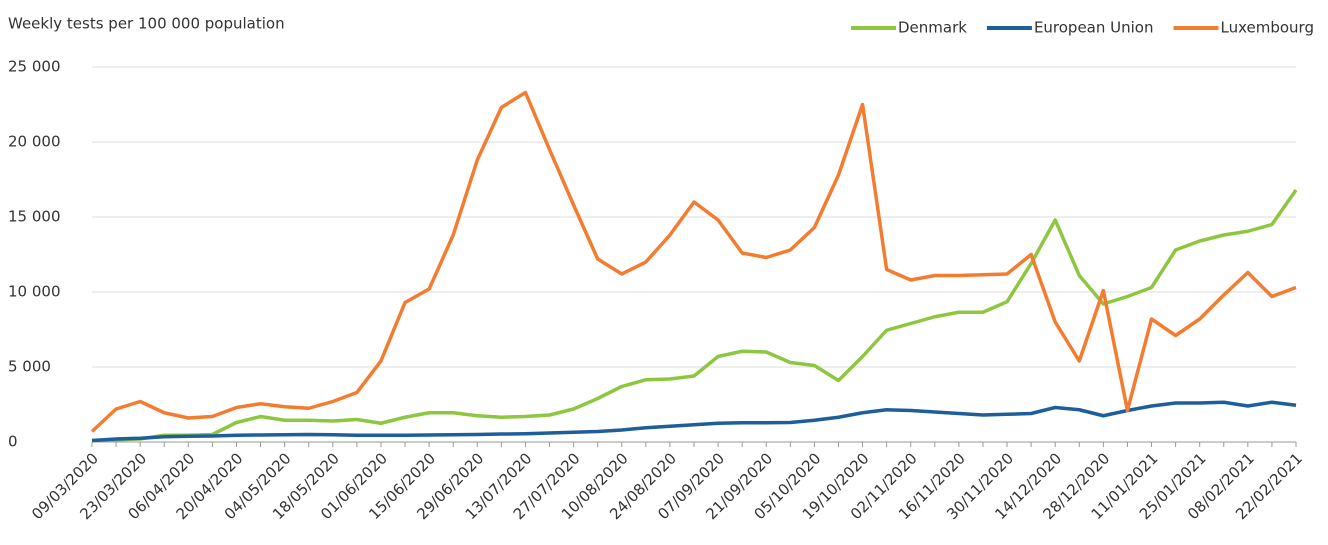 This screenshot has height=545, width=1328. What do you see at coordinates (34, 67) in the screenshot?
I see `y-tick-label: 25 000` at bounding box center [34, 67].